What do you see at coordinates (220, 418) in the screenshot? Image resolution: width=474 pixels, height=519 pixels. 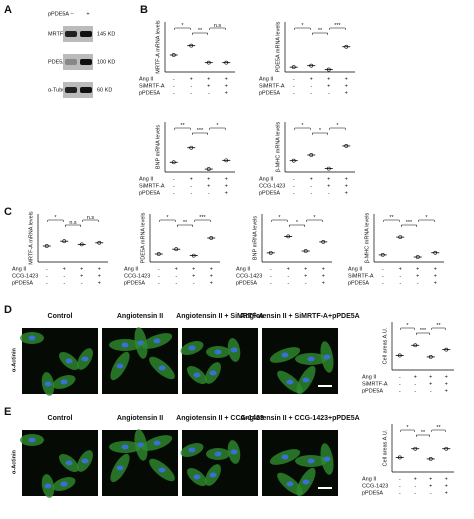 I see `condition-label: Angiotensin II + CCG-1423` at bounding box center [220, 418].